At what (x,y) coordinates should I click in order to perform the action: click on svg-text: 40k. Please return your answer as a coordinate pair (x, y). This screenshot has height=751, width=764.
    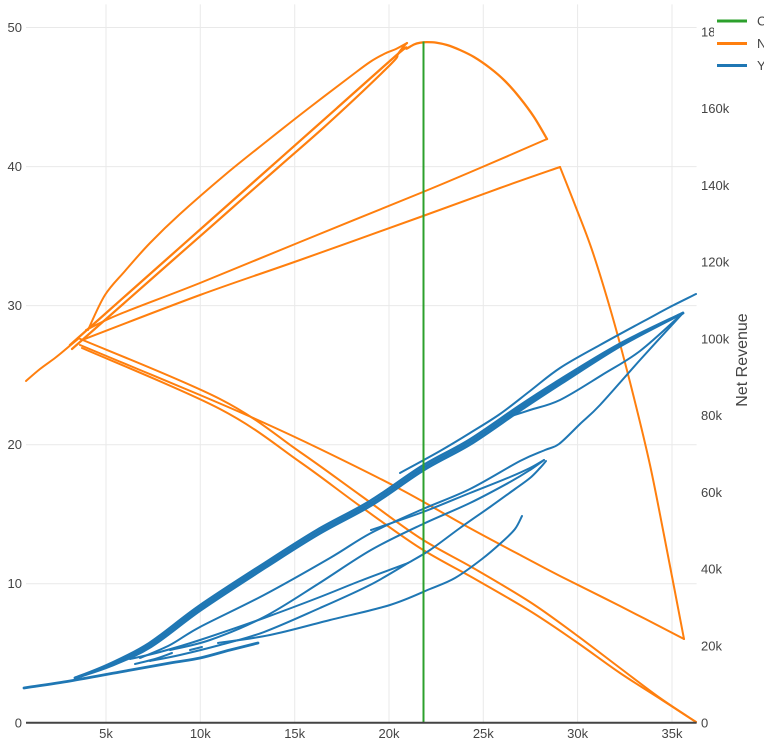
    Looking at the image, I should click on (711, 569).